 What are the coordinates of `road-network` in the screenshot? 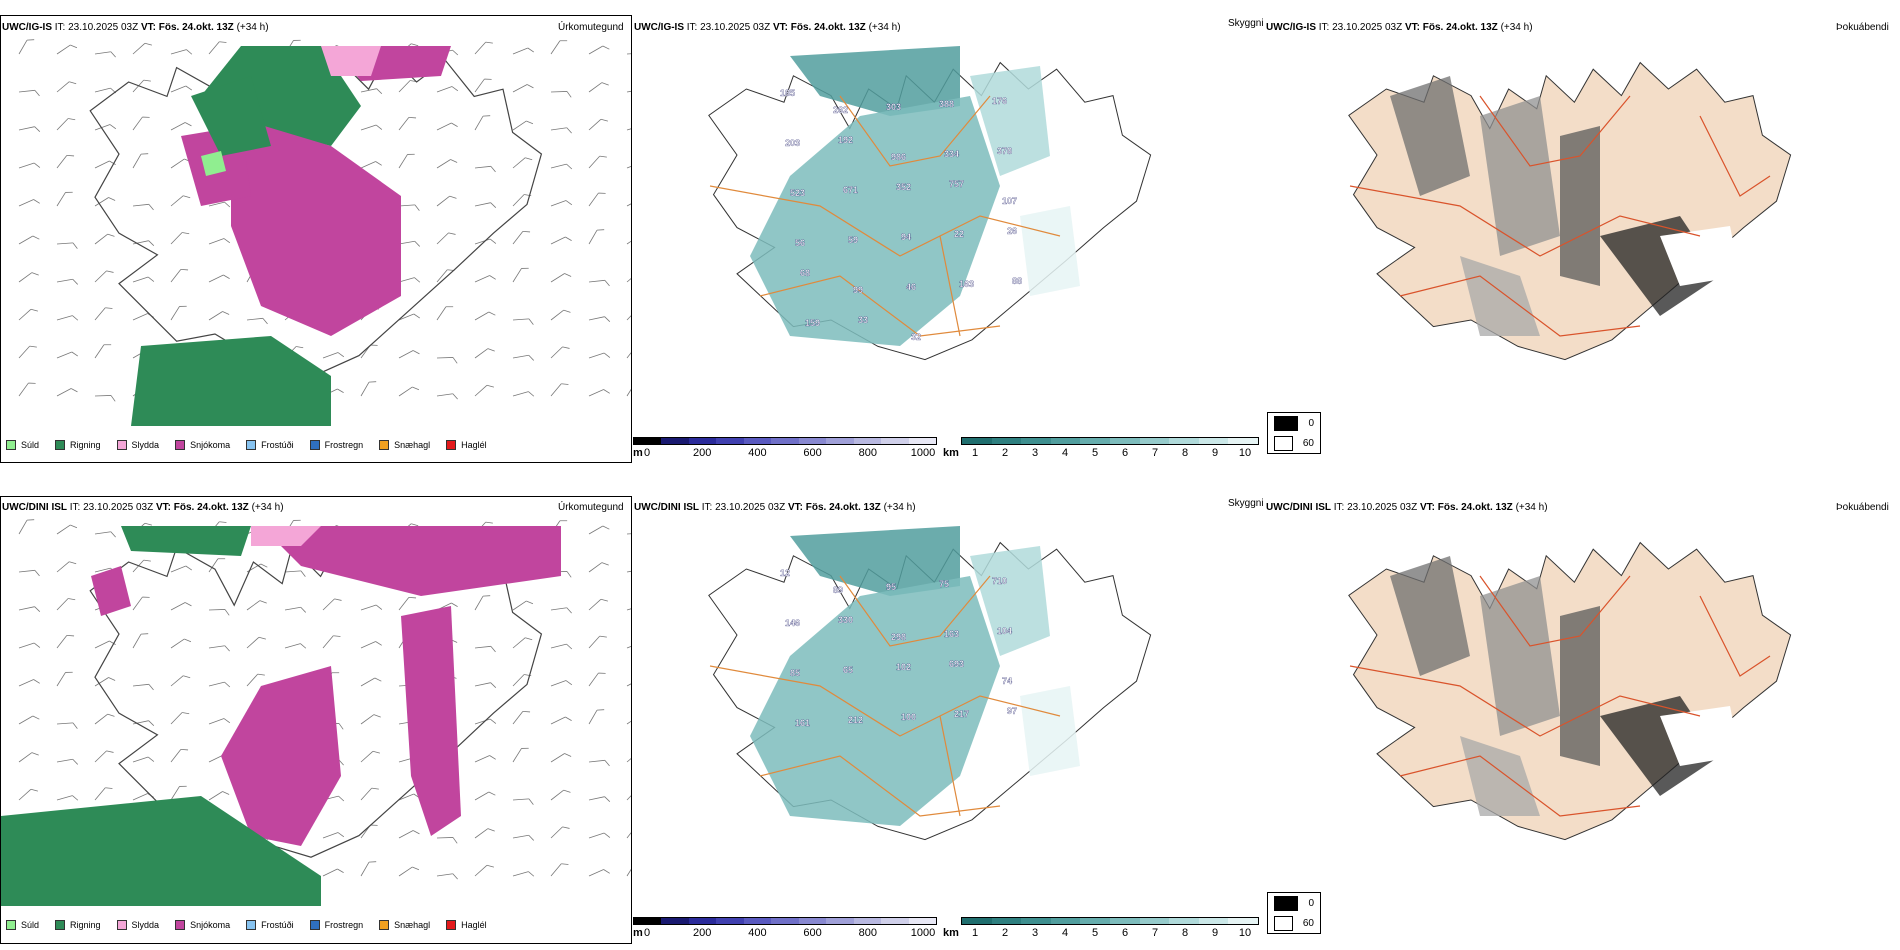 It's located at (885, 216).